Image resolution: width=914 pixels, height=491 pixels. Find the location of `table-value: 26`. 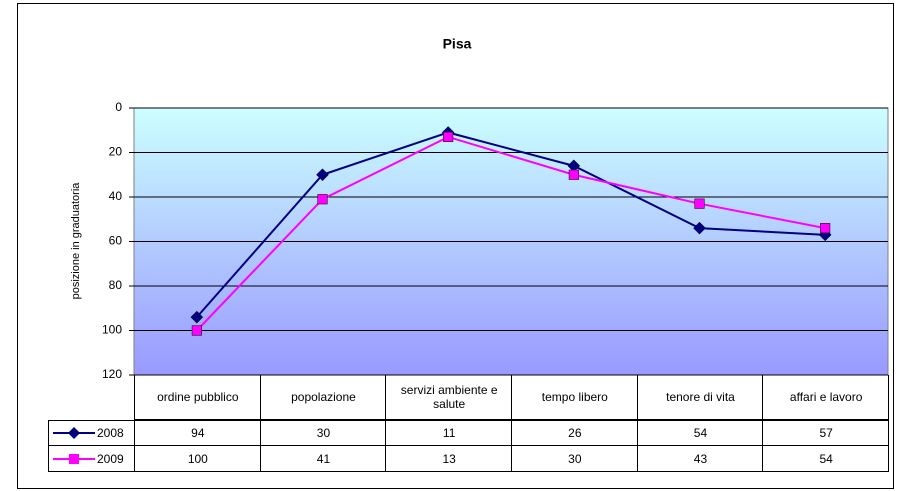

table-value: 26 is located at coordinates (574, 433).